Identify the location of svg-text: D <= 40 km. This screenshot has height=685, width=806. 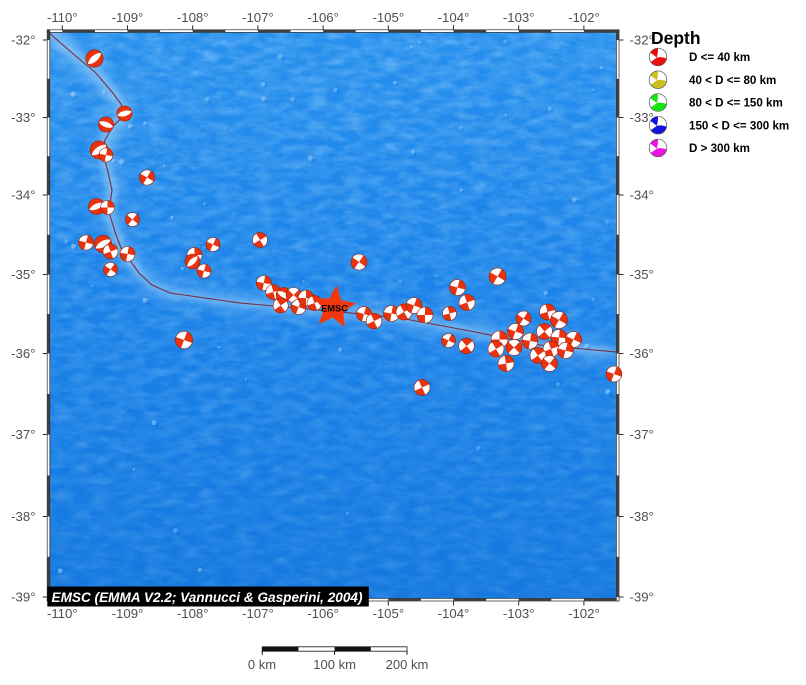
(719, 57).